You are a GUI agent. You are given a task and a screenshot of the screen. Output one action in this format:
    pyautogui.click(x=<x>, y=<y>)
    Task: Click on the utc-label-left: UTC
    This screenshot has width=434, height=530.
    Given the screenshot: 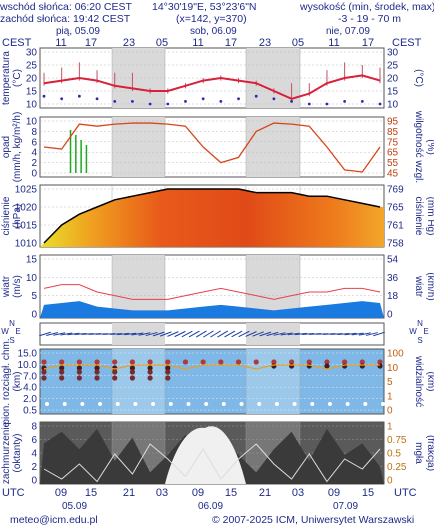 What is the action you would take?
    pyautogui.click(x=13, y=493)
    